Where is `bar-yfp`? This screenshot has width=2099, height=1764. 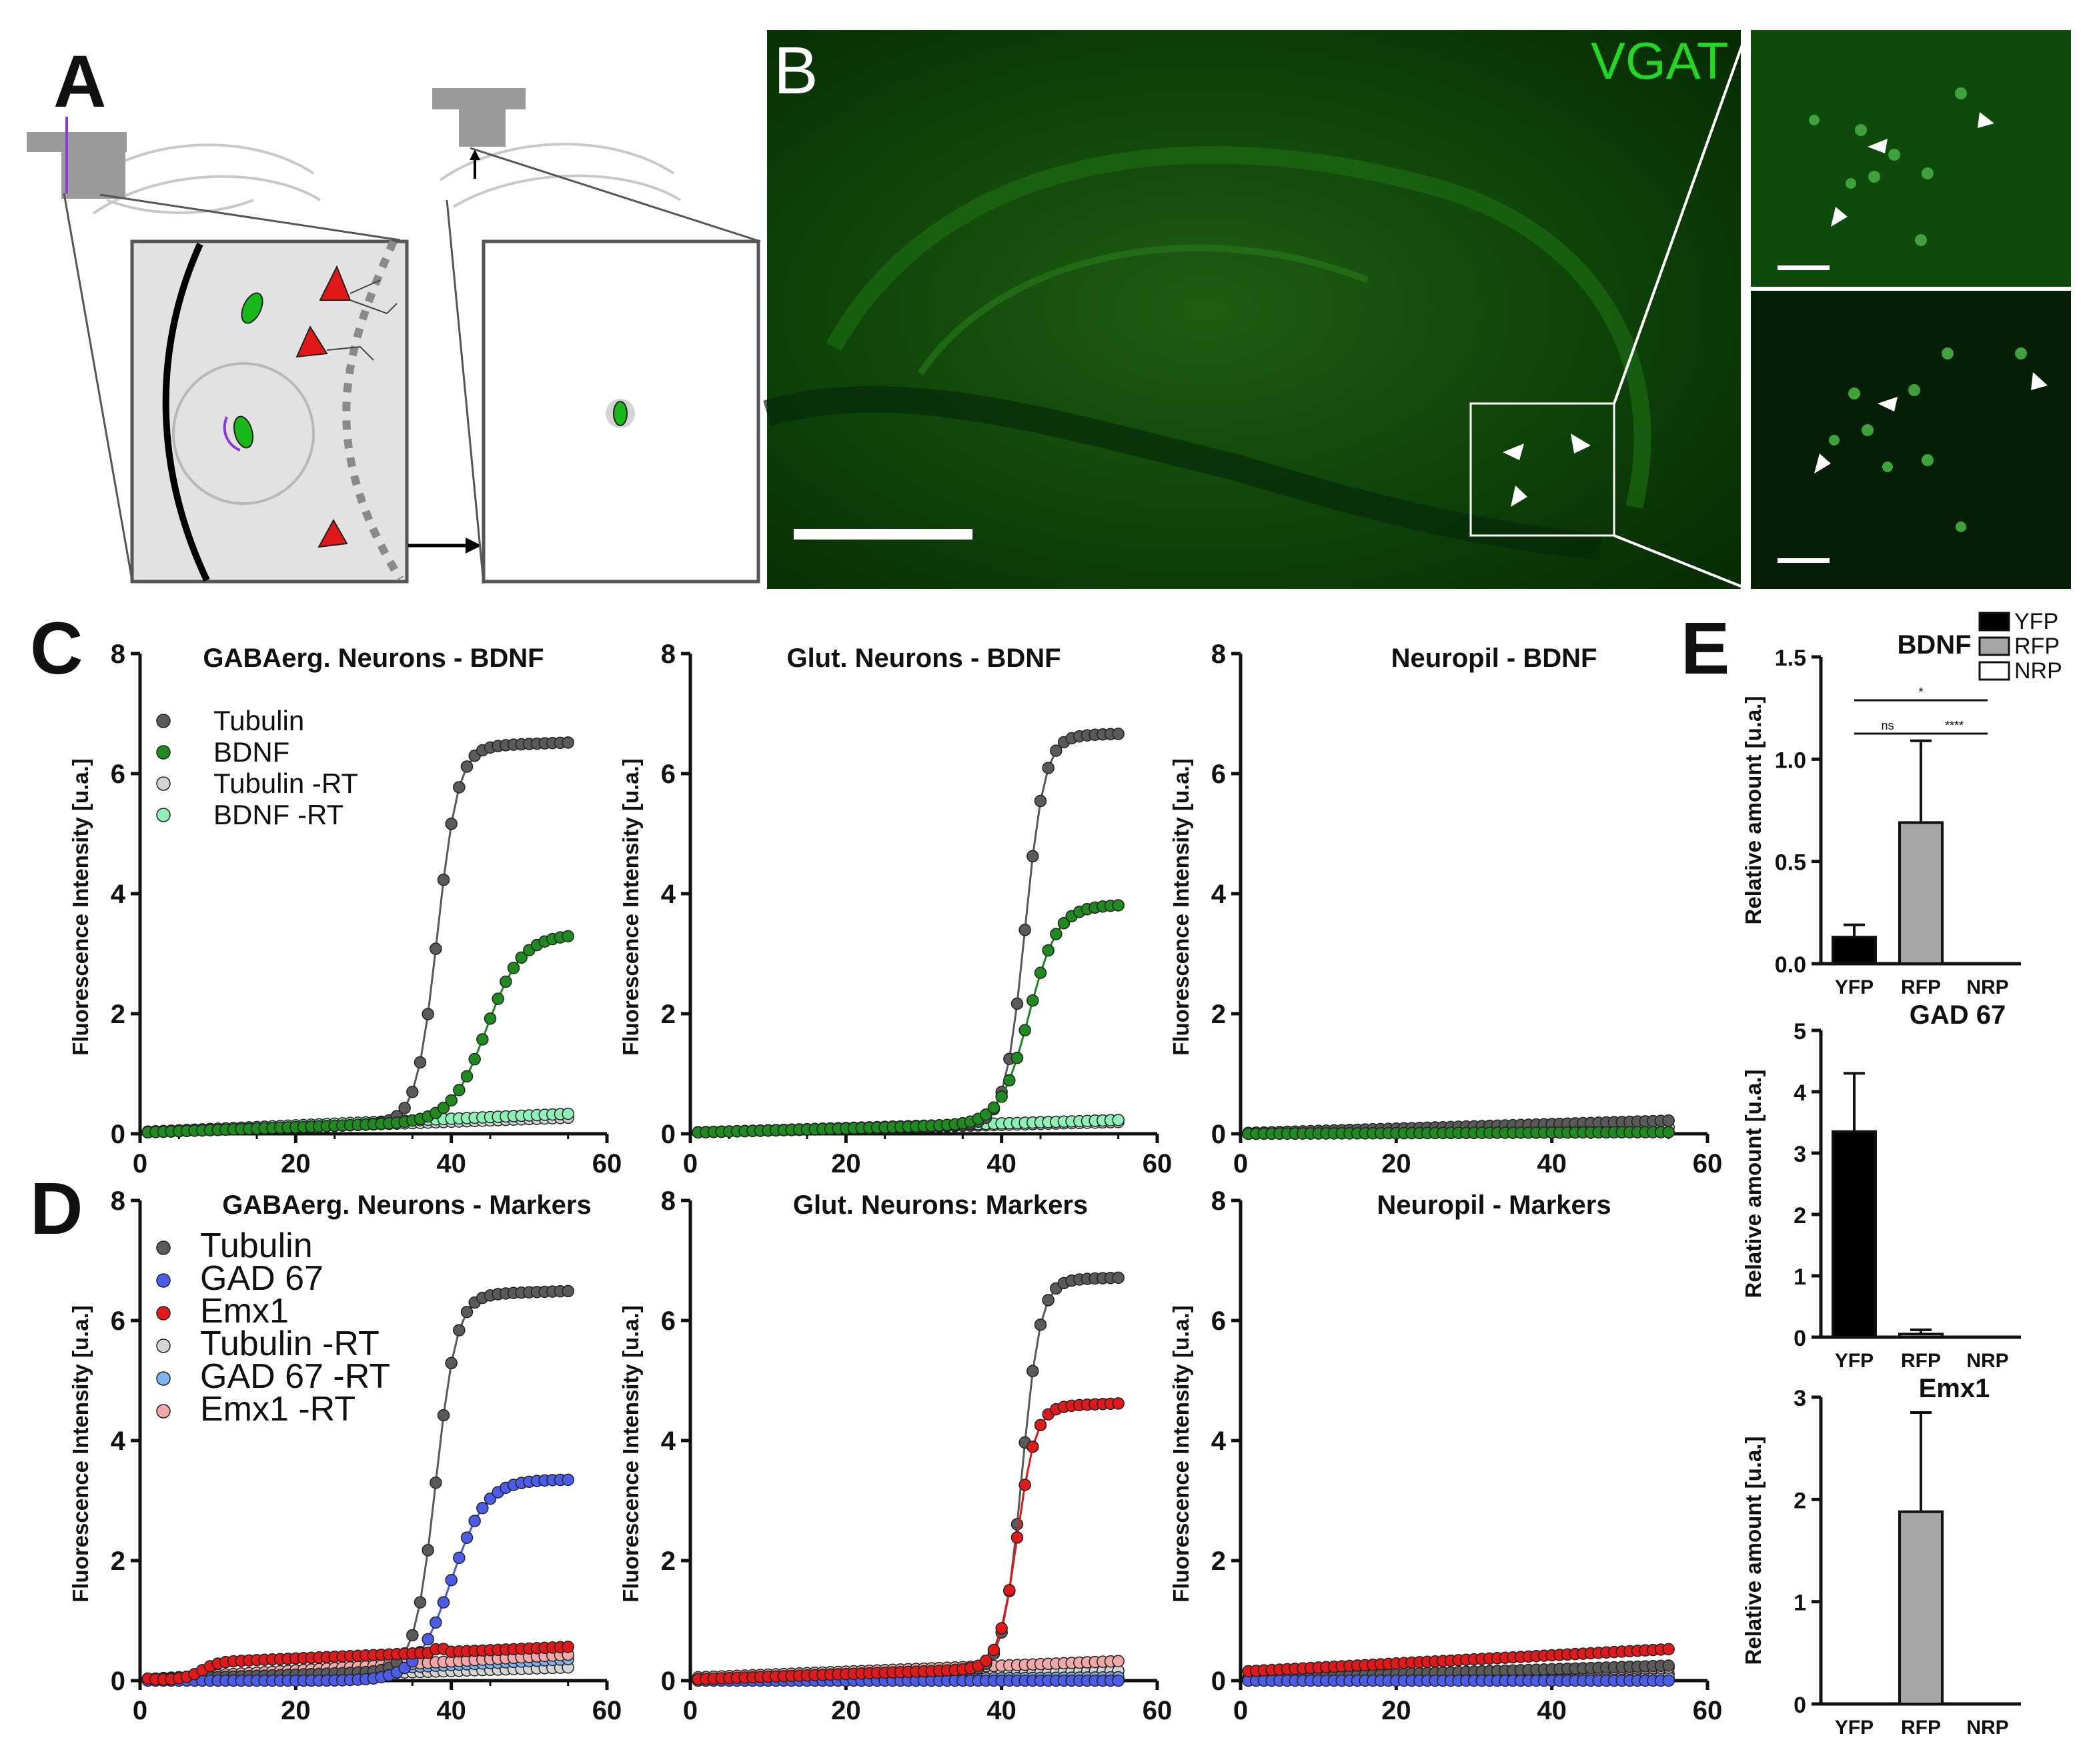 bar-yfp is located at coordinates (1855, 944).